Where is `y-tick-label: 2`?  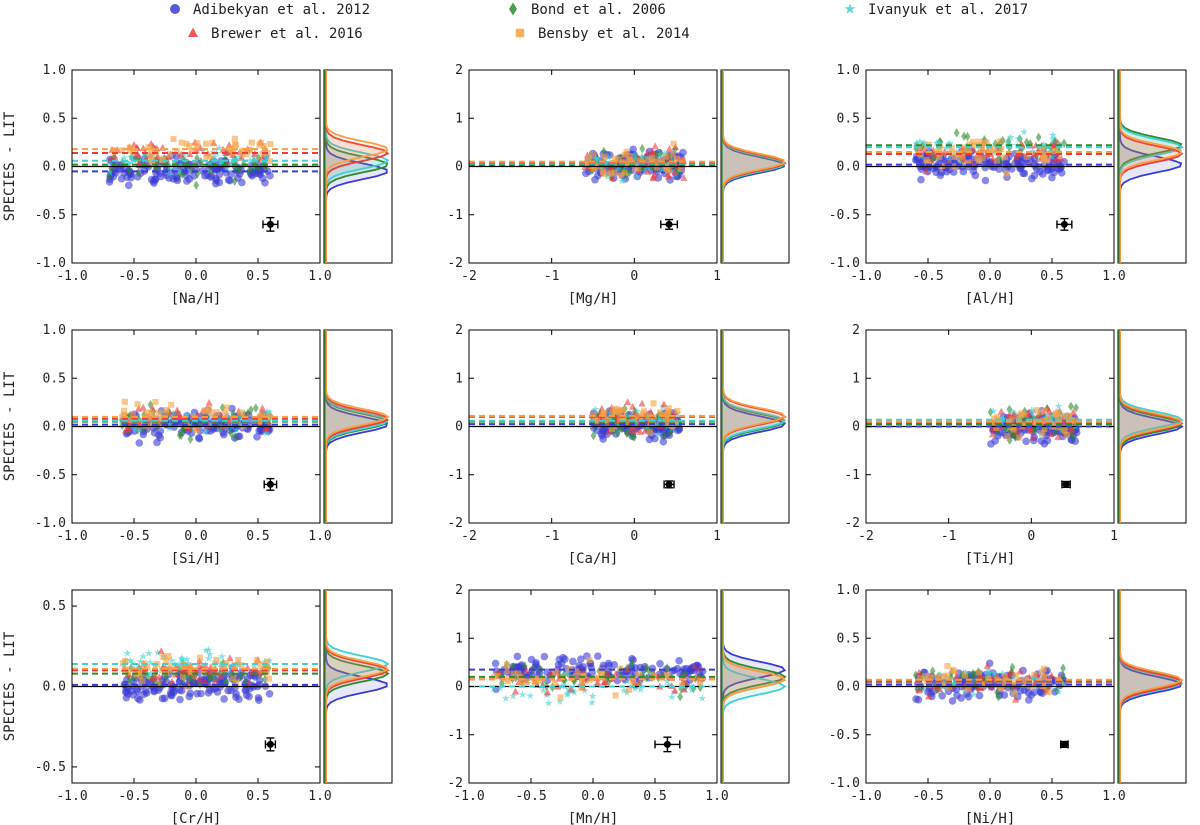 y-tick-label: 2 is located at coordinates (459, 590).